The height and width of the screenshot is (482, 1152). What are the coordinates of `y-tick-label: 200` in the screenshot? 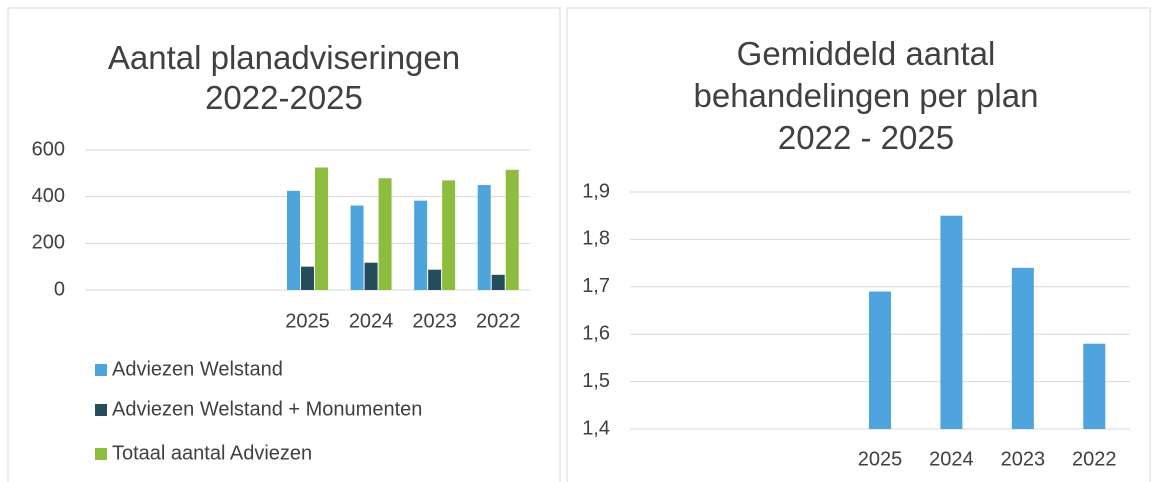 It's located at (48, 243).